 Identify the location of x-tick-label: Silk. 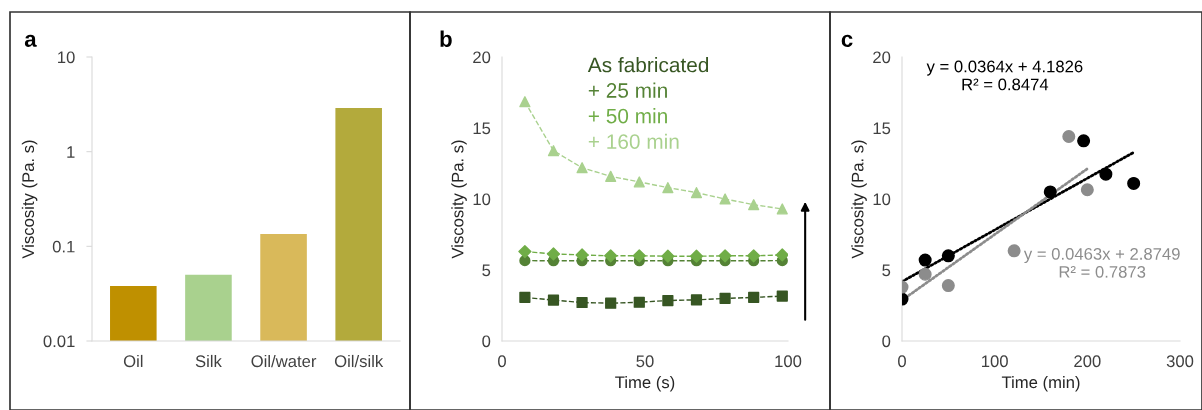
(208, 361).